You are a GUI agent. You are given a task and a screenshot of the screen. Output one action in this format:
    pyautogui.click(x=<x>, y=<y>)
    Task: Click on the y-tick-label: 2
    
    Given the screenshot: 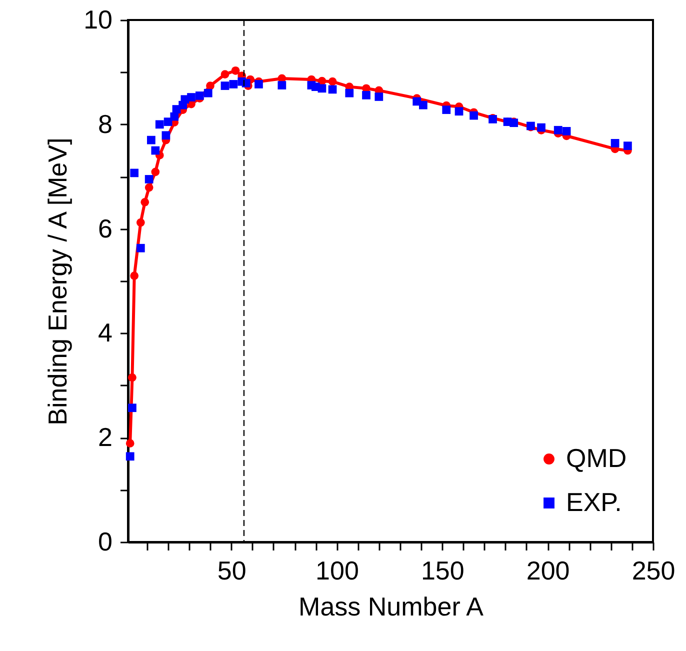 What is the action you would take?
    pyautogui.click(x=105, y=437)
    